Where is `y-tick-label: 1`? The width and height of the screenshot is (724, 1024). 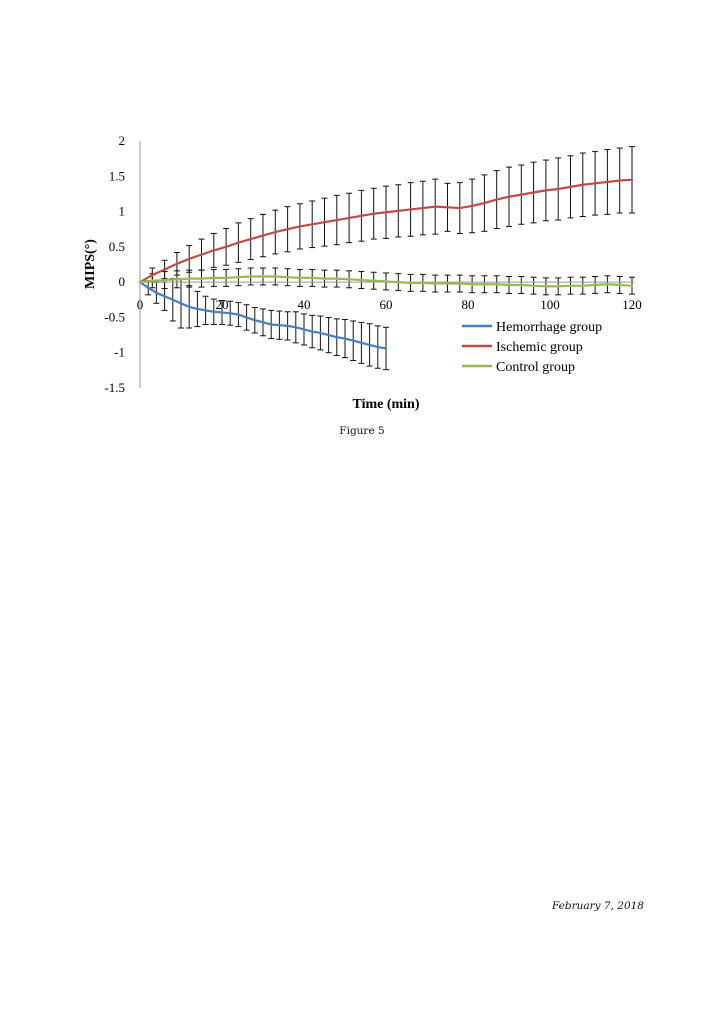 y-tick-label: 1 is located at coordinates (122, 211).